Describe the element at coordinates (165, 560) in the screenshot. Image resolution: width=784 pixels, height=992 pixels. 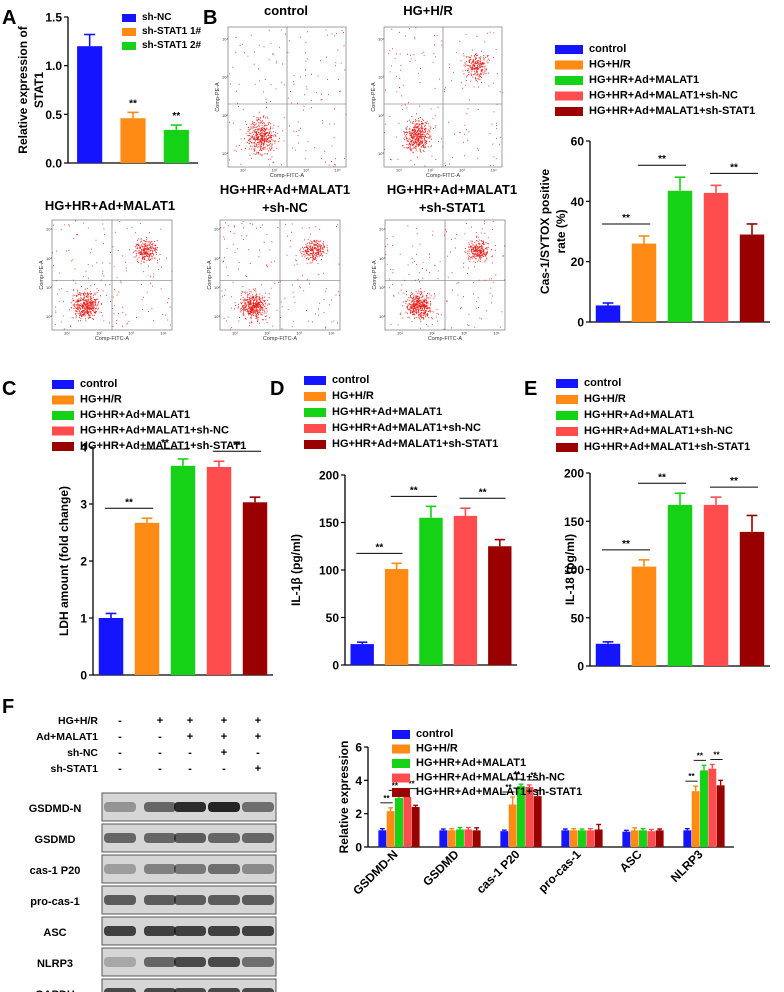
I see `chart-C: 0 1 2 3 4 LDH amount (fold change) ** ** **` at that location.